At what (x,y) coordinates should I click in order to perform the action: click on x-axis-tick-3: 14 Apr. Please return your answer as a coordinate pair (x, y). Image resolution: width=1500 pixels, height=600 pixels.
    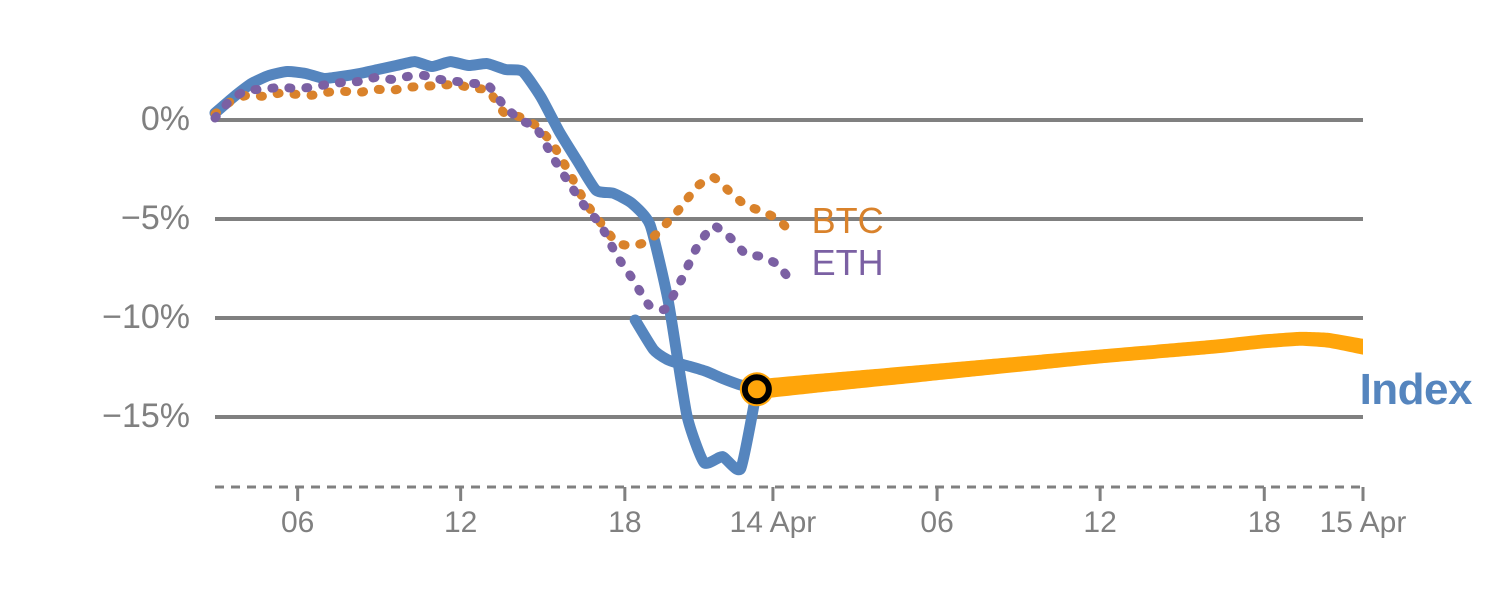
    Looking at the image, I should click on (773, 522).